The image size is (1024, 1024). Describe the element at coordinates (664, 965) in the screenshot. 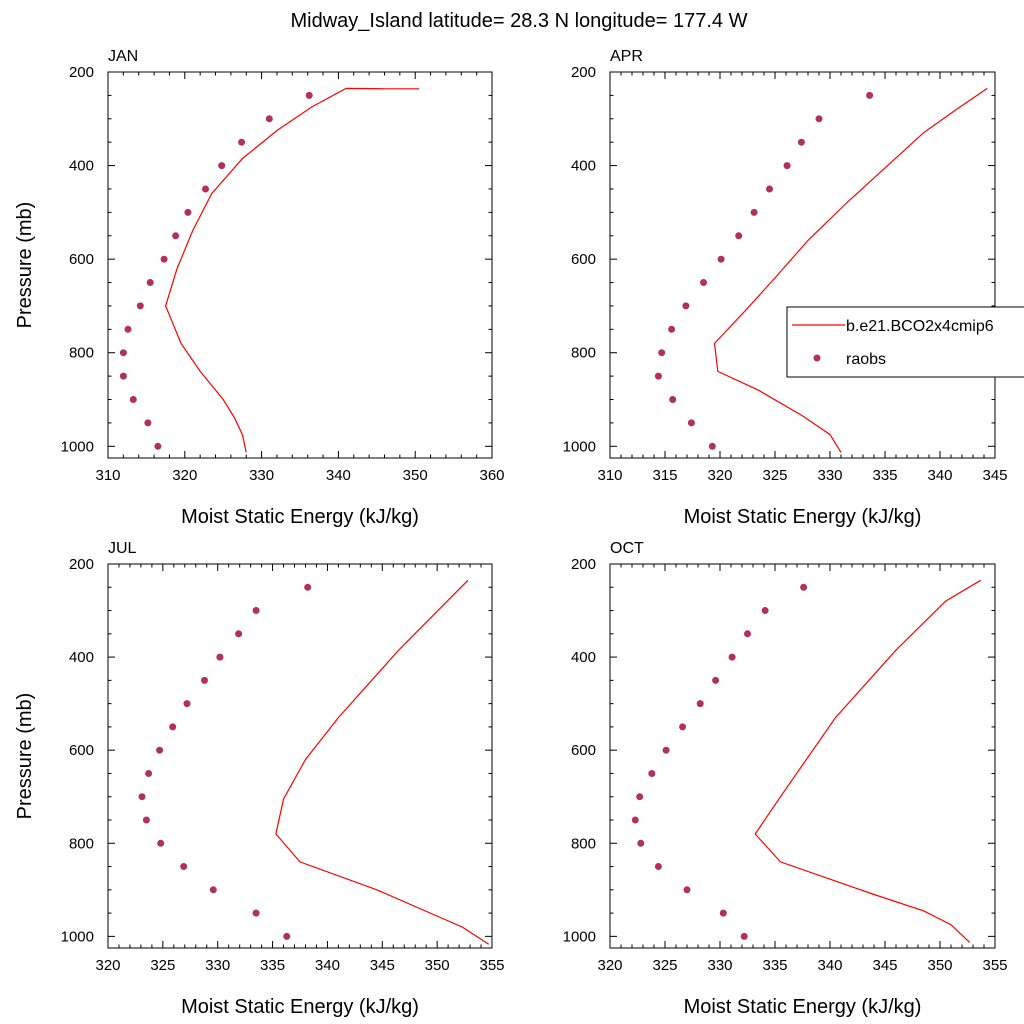

I see `x-tick-label: 325` at that location.